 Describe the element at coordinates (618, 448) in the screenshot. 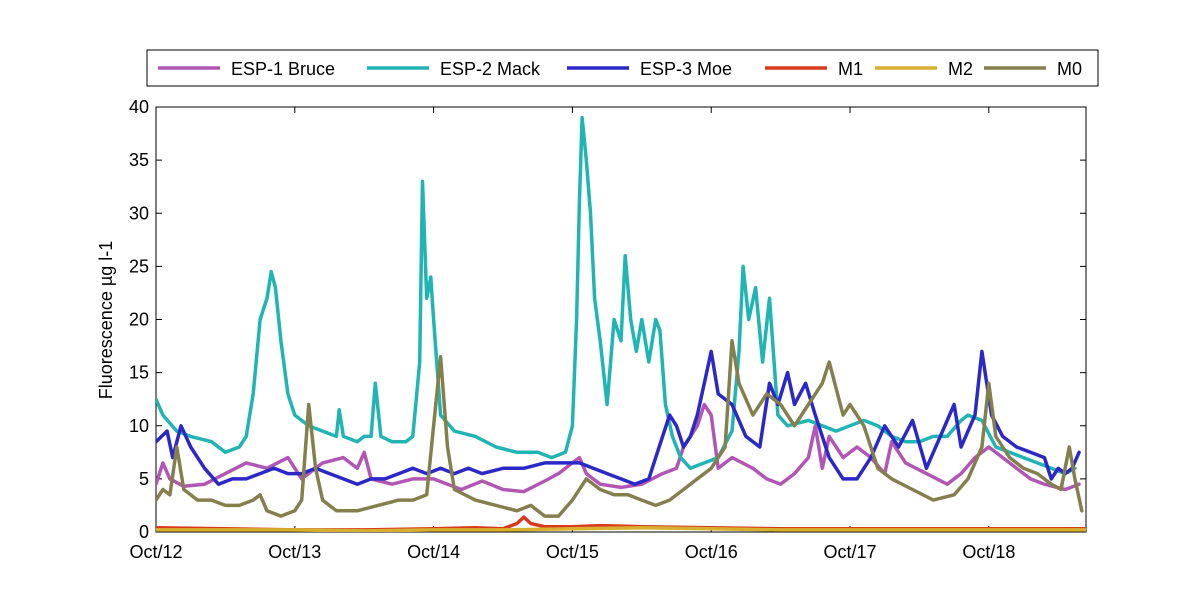

I see `series-line-esp-1-bruce` at that location.